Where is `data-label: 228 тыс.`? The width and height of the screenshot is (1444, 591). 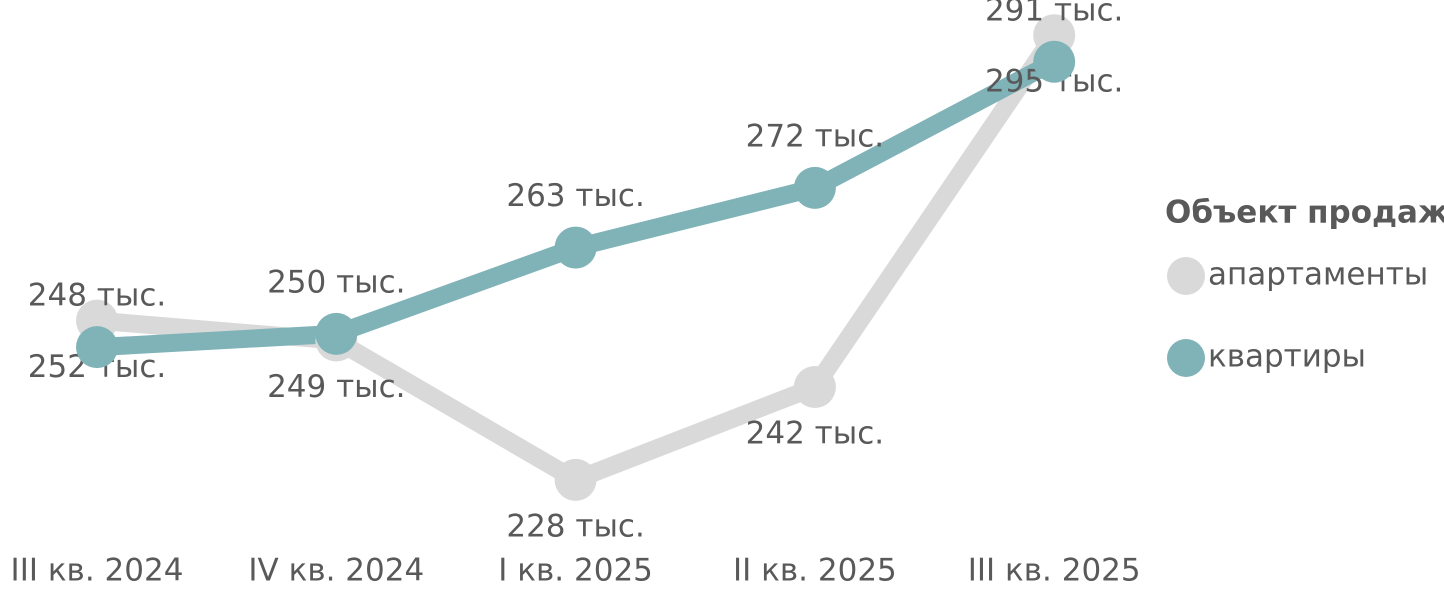
data-label: 228 тыс. is located at coordinates (575, 526).